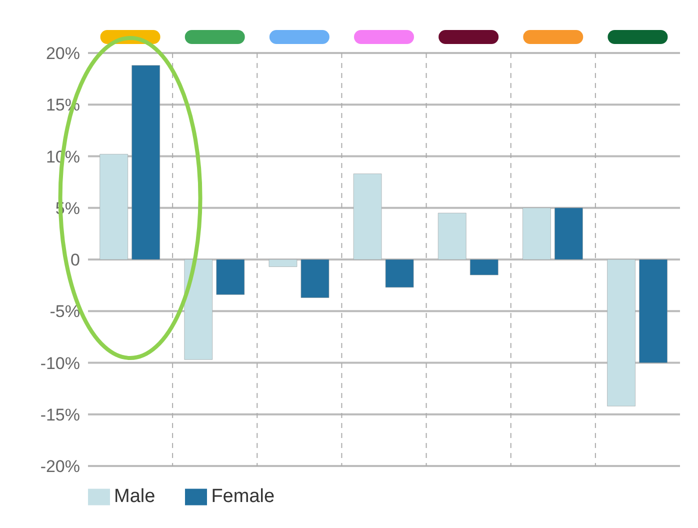 The height and width of the screenshot is (528, 698). Describe the element at coordinates (60, 363) in the screenshot. I see `y-tick-label: -10%` at that location.